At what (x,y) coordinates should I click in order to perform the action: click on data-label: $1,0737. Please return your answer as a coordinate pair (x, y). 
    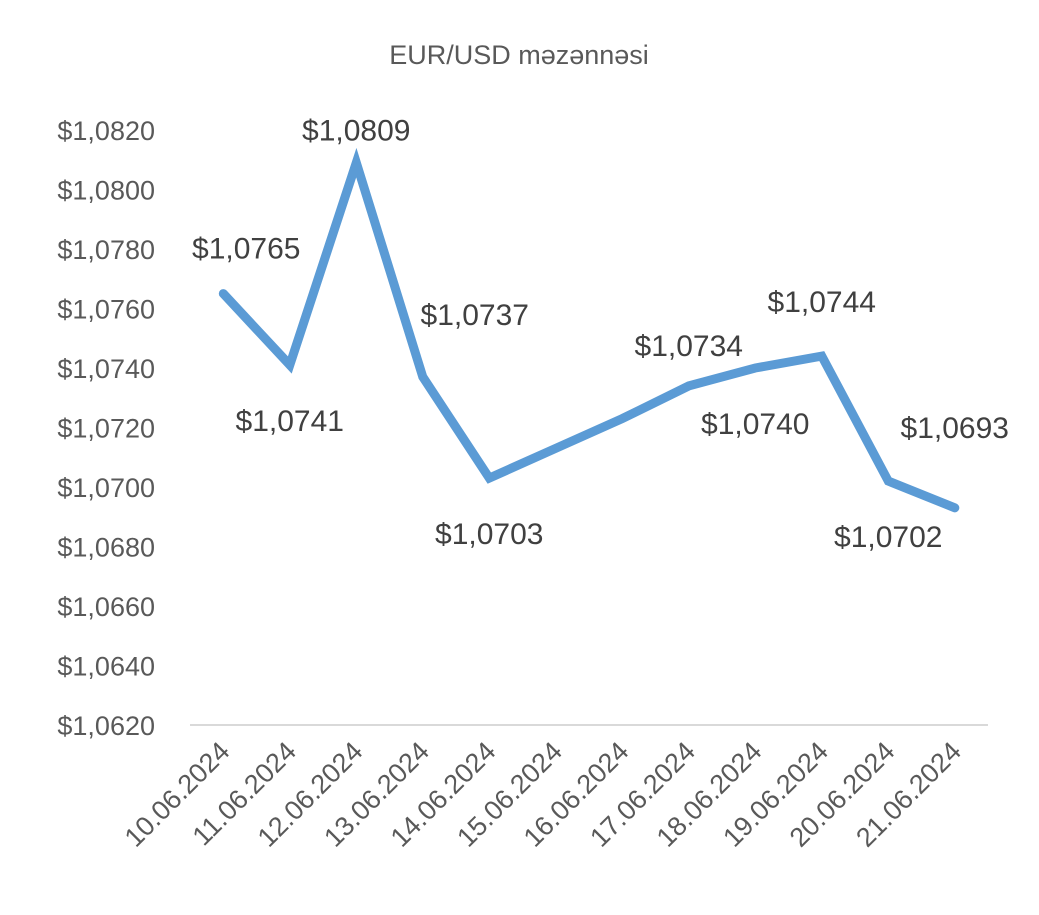
    Looking at the image, I should click on (475, 315).